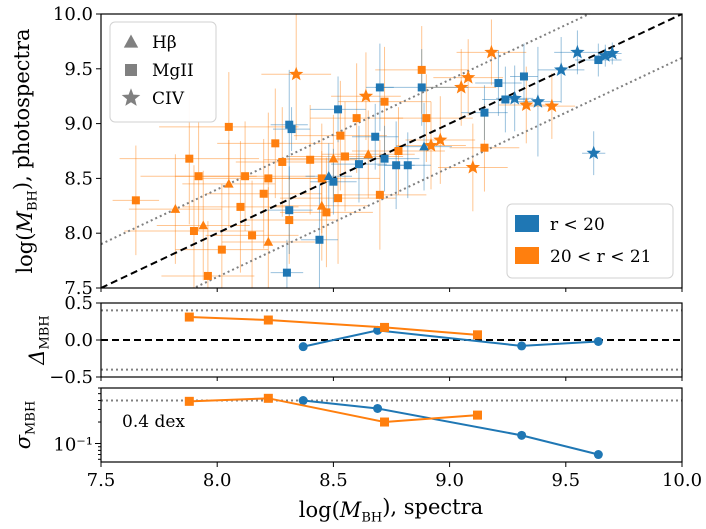  Describe the element at coordinates (37, 358) in the screenshot. I see `label-symbol: Δ` at that location.